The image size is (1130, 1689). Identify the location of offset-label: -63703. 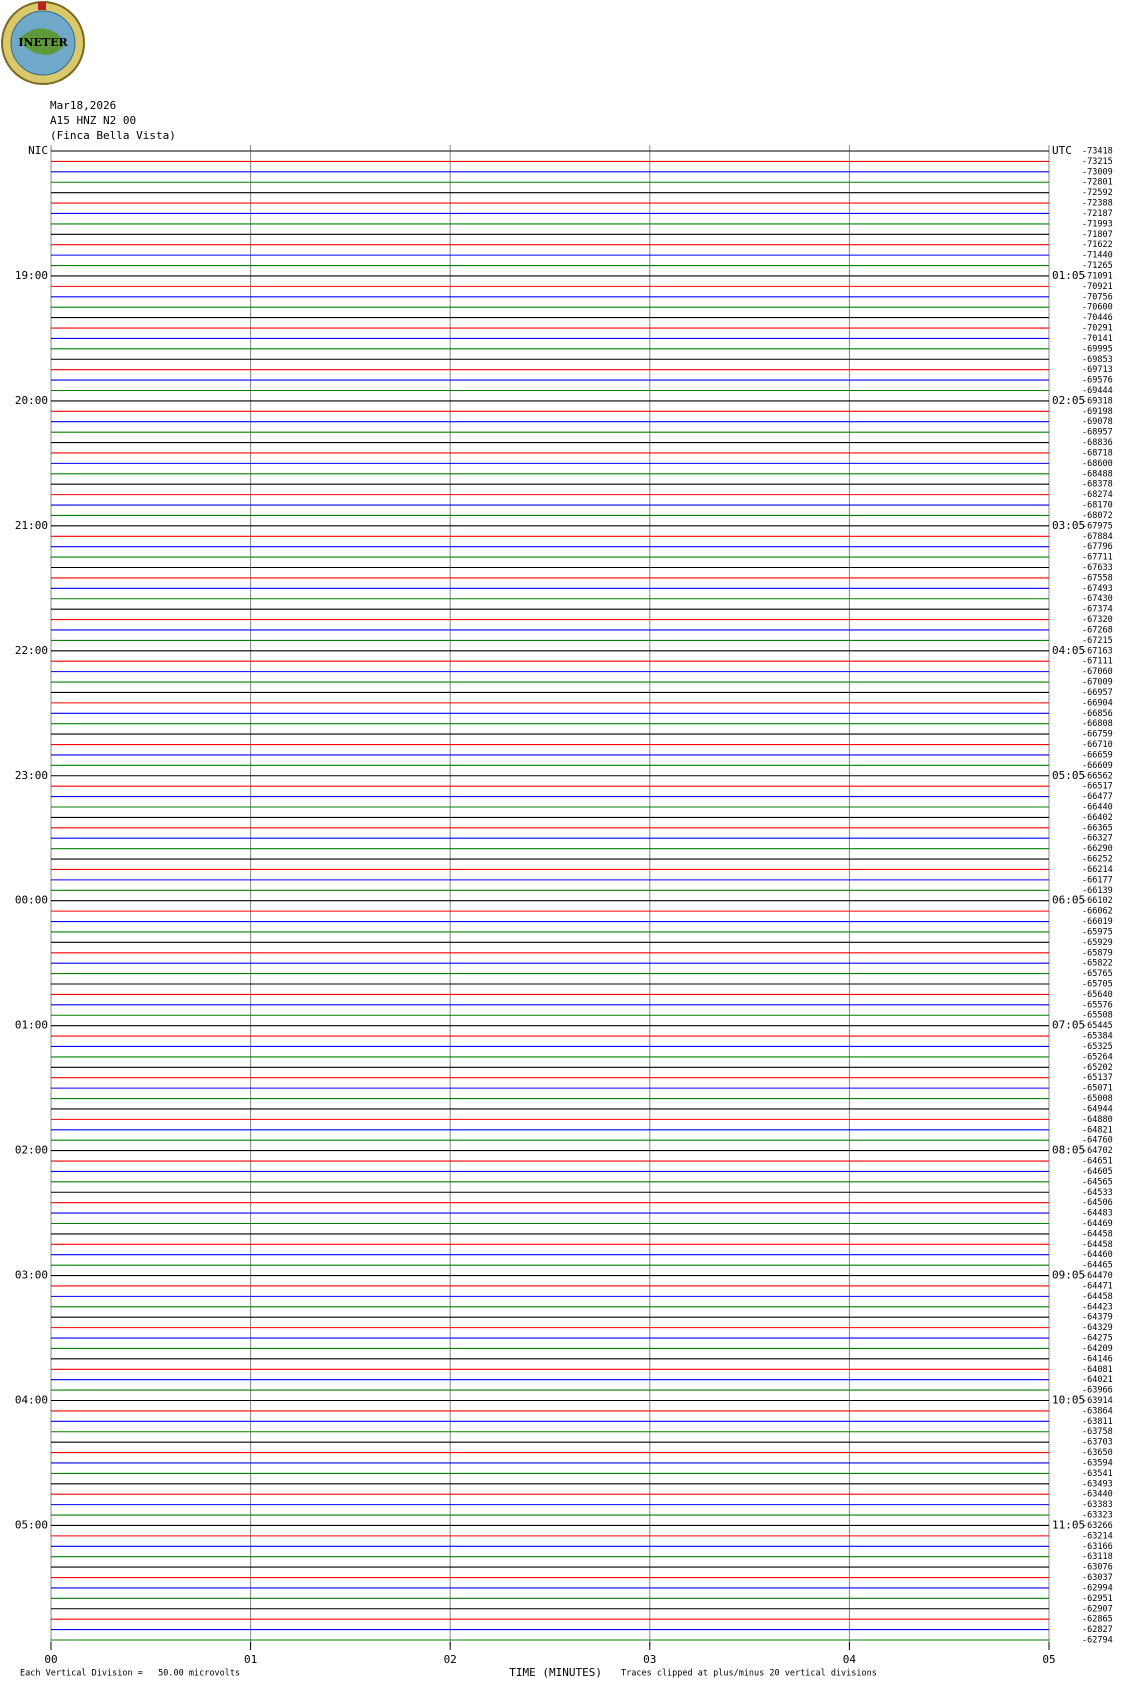
(1097, 1443).